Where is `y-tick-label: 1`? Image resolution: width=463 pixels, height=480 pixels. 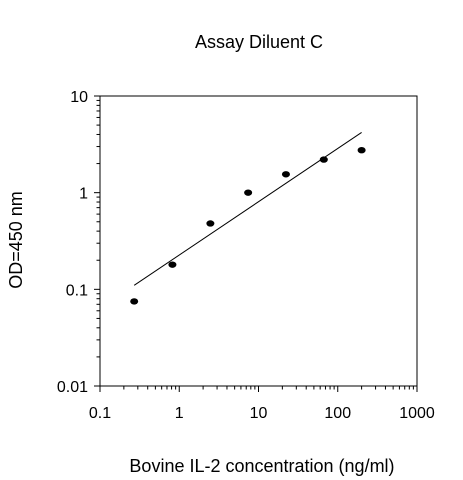 y-tick-label: 1 is located at coordinates (83, 194).